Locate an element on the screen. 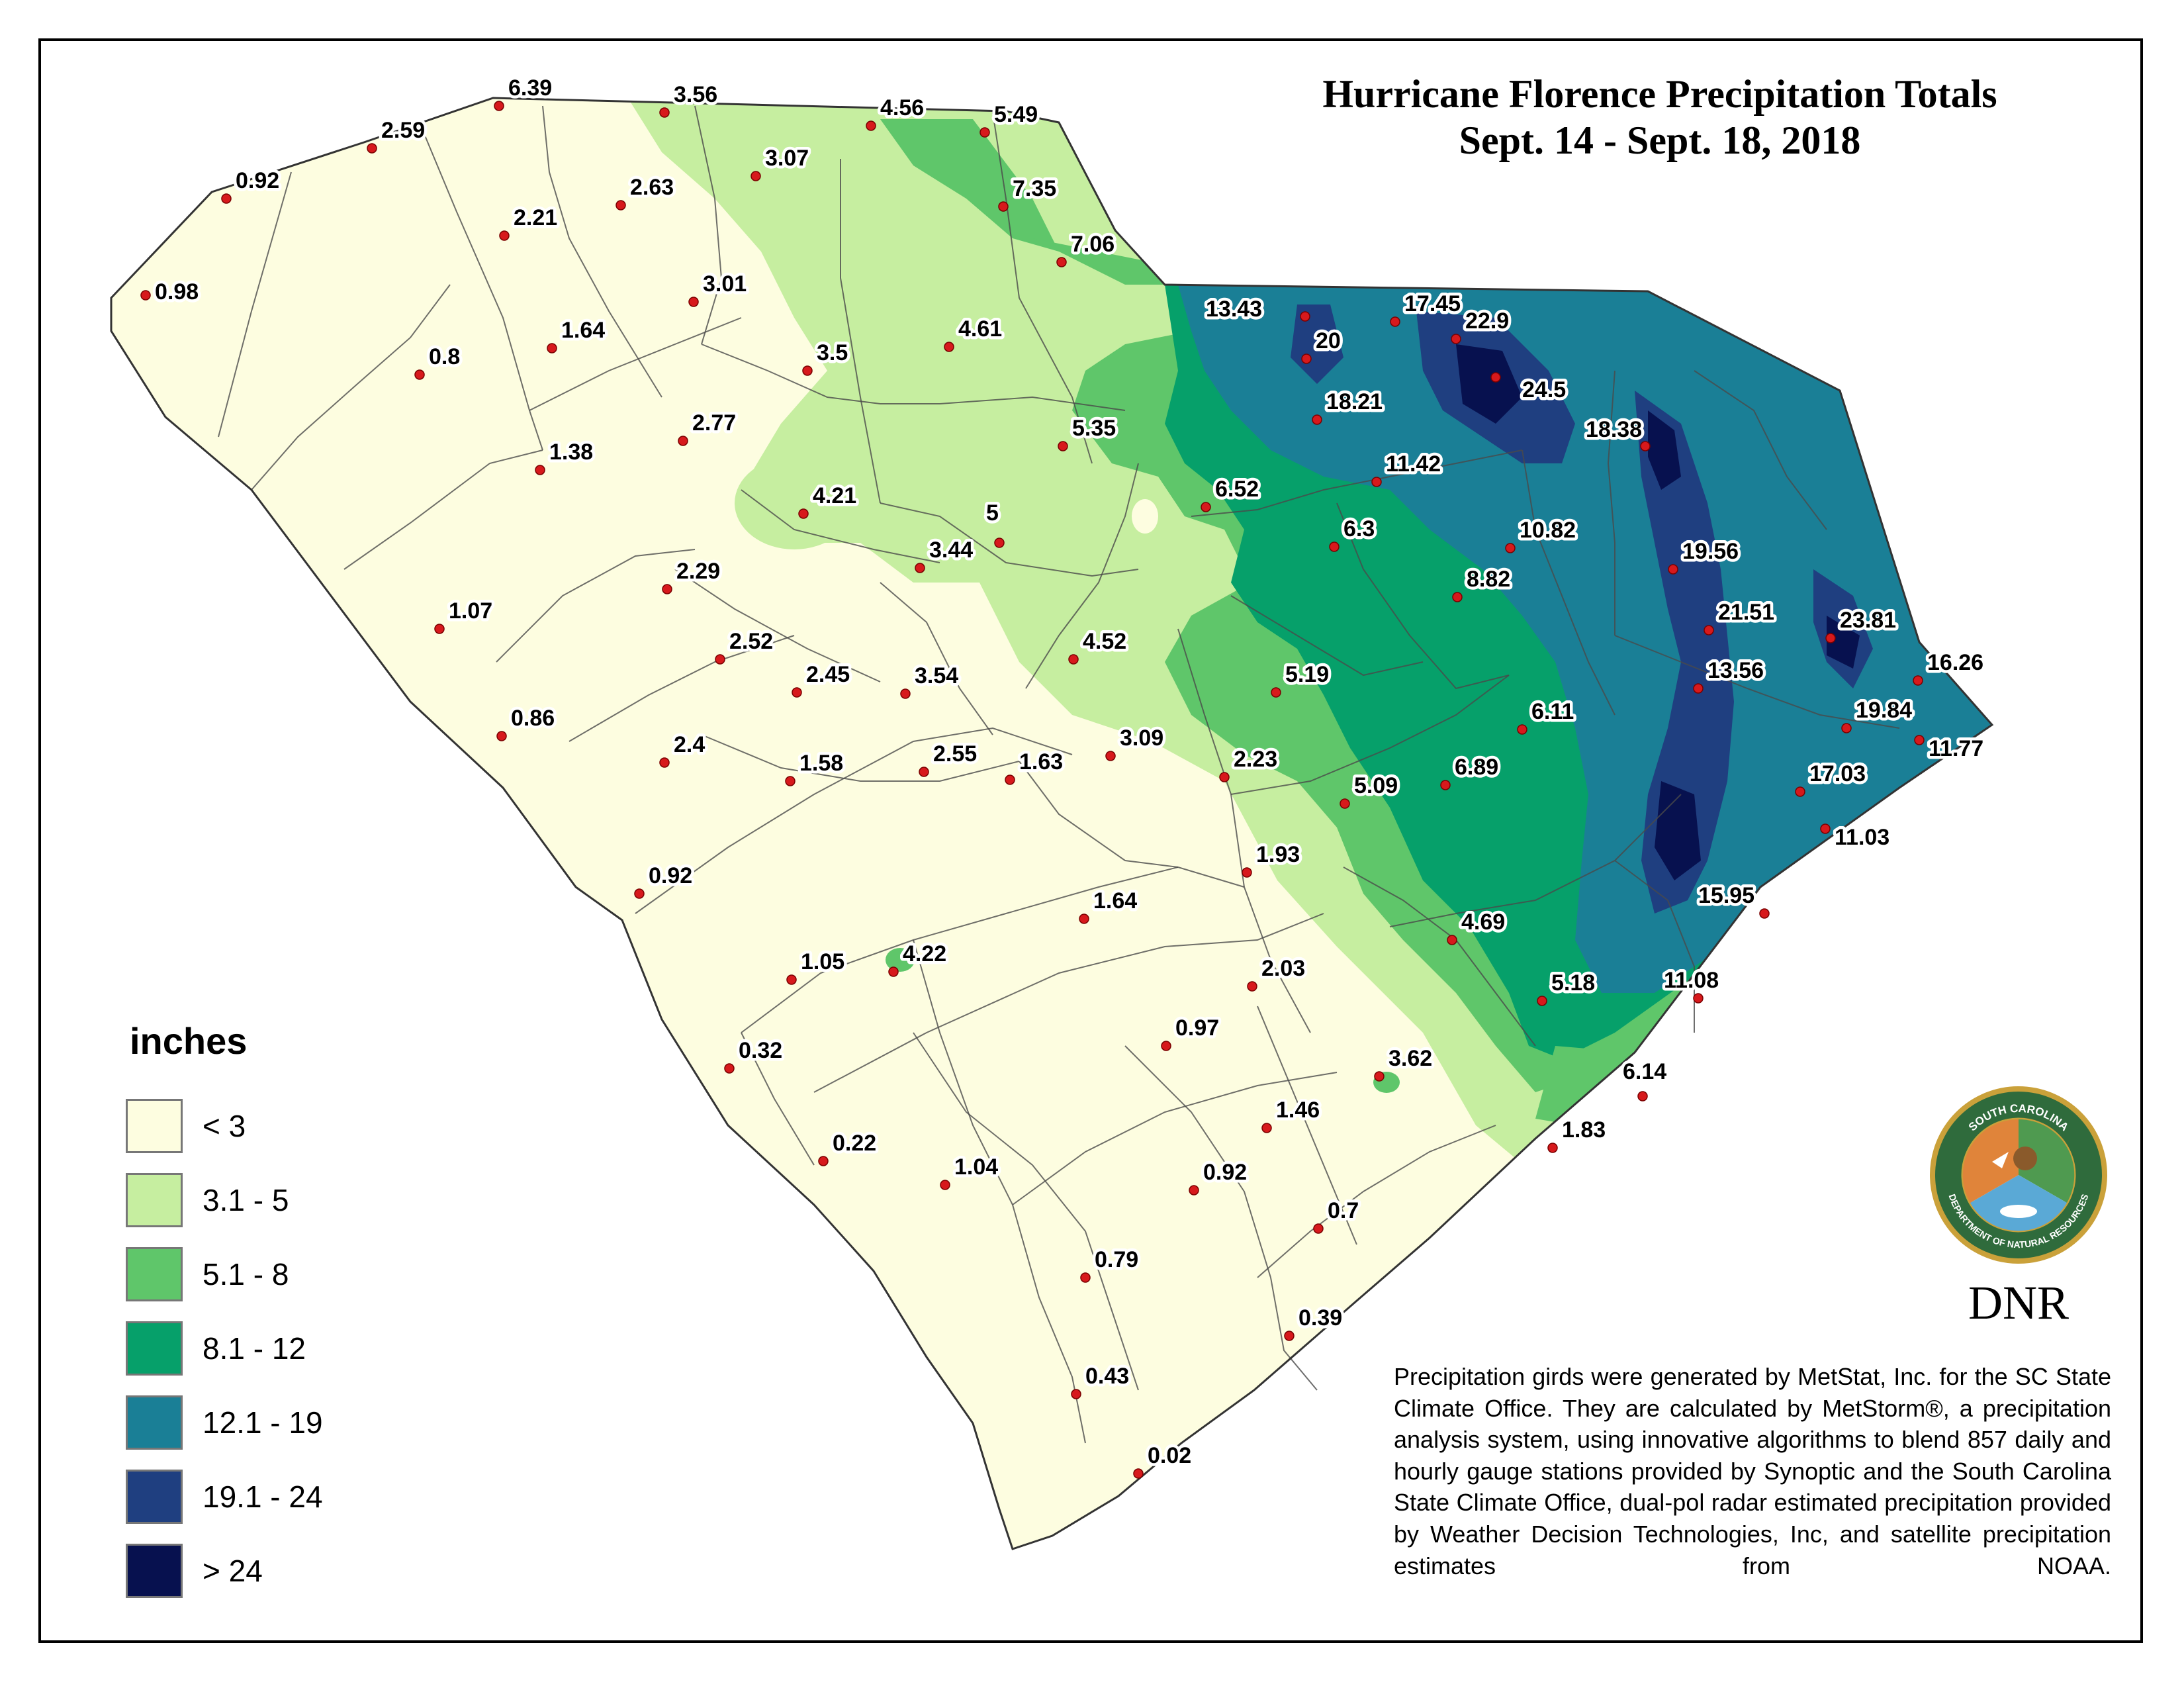 The height and width of the screenshot is (1688, 2184). legend-label: 19.1 - 24 is located at coordinates (263, 1496).